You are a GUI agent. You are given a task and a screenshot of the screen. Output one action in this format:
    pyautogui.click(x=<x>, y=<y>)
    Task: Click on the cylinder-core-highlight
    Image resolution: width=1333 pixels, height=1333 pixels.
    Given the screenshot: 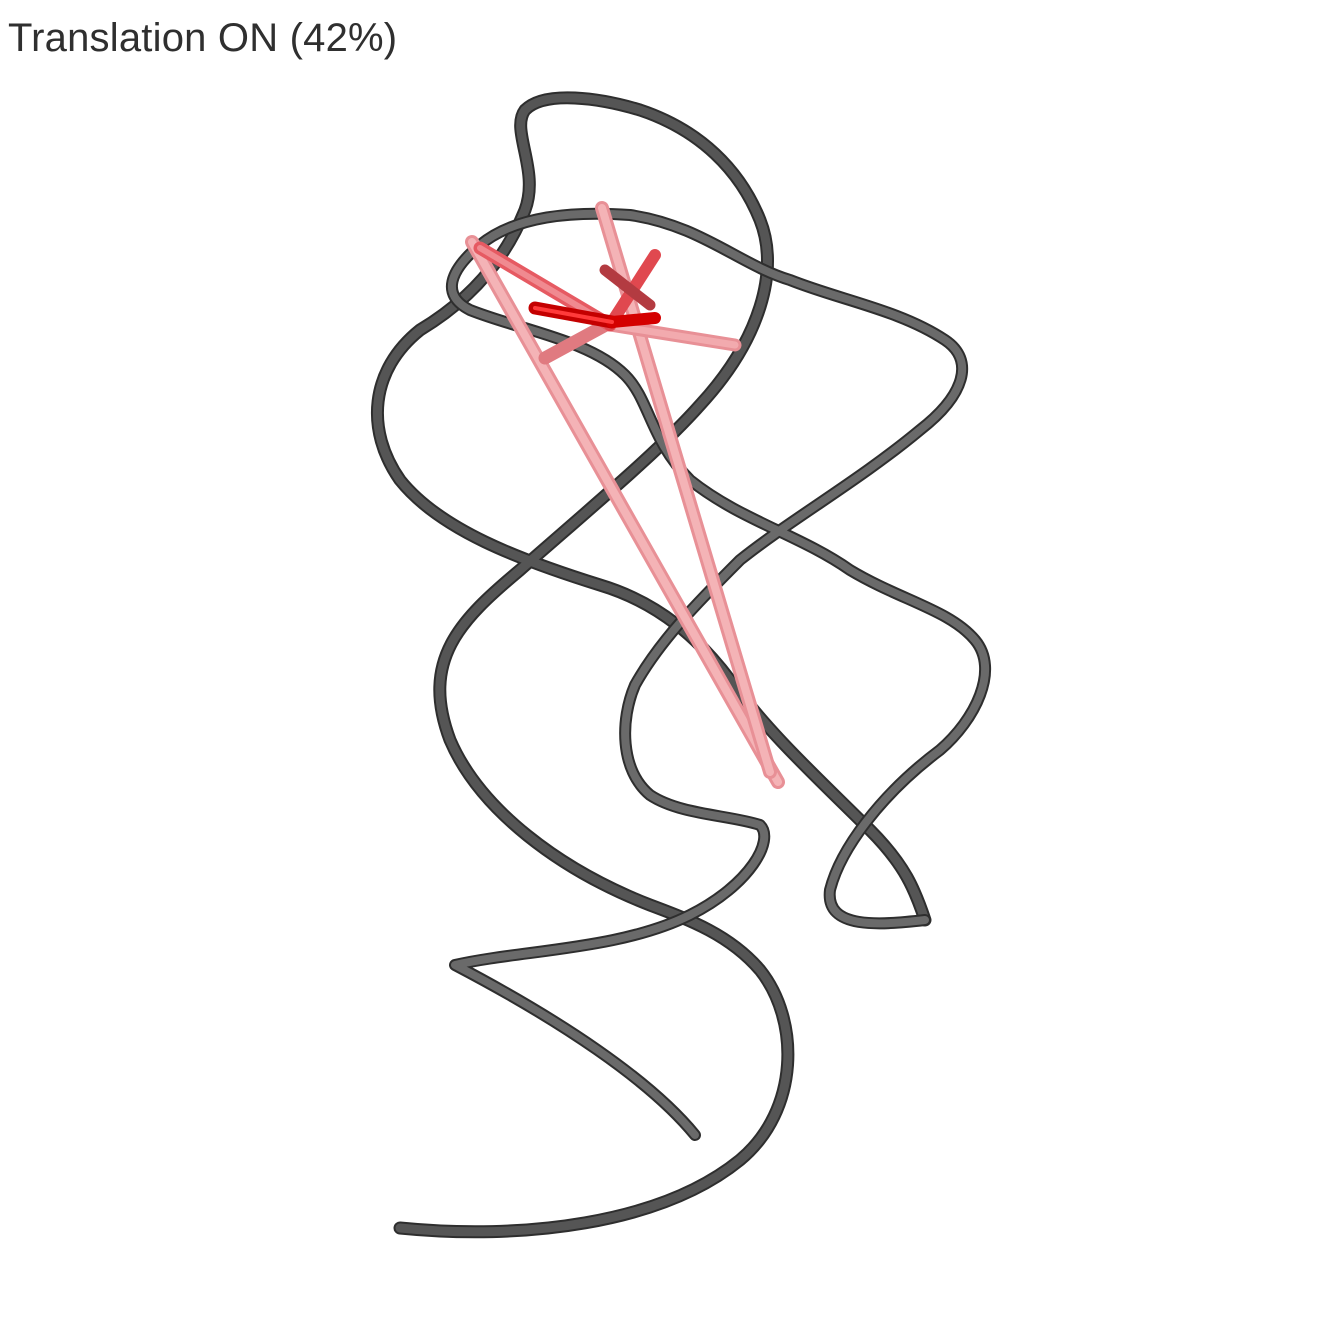 What is the action you would take?
    pyautogui.click(x=573, y=315)
    